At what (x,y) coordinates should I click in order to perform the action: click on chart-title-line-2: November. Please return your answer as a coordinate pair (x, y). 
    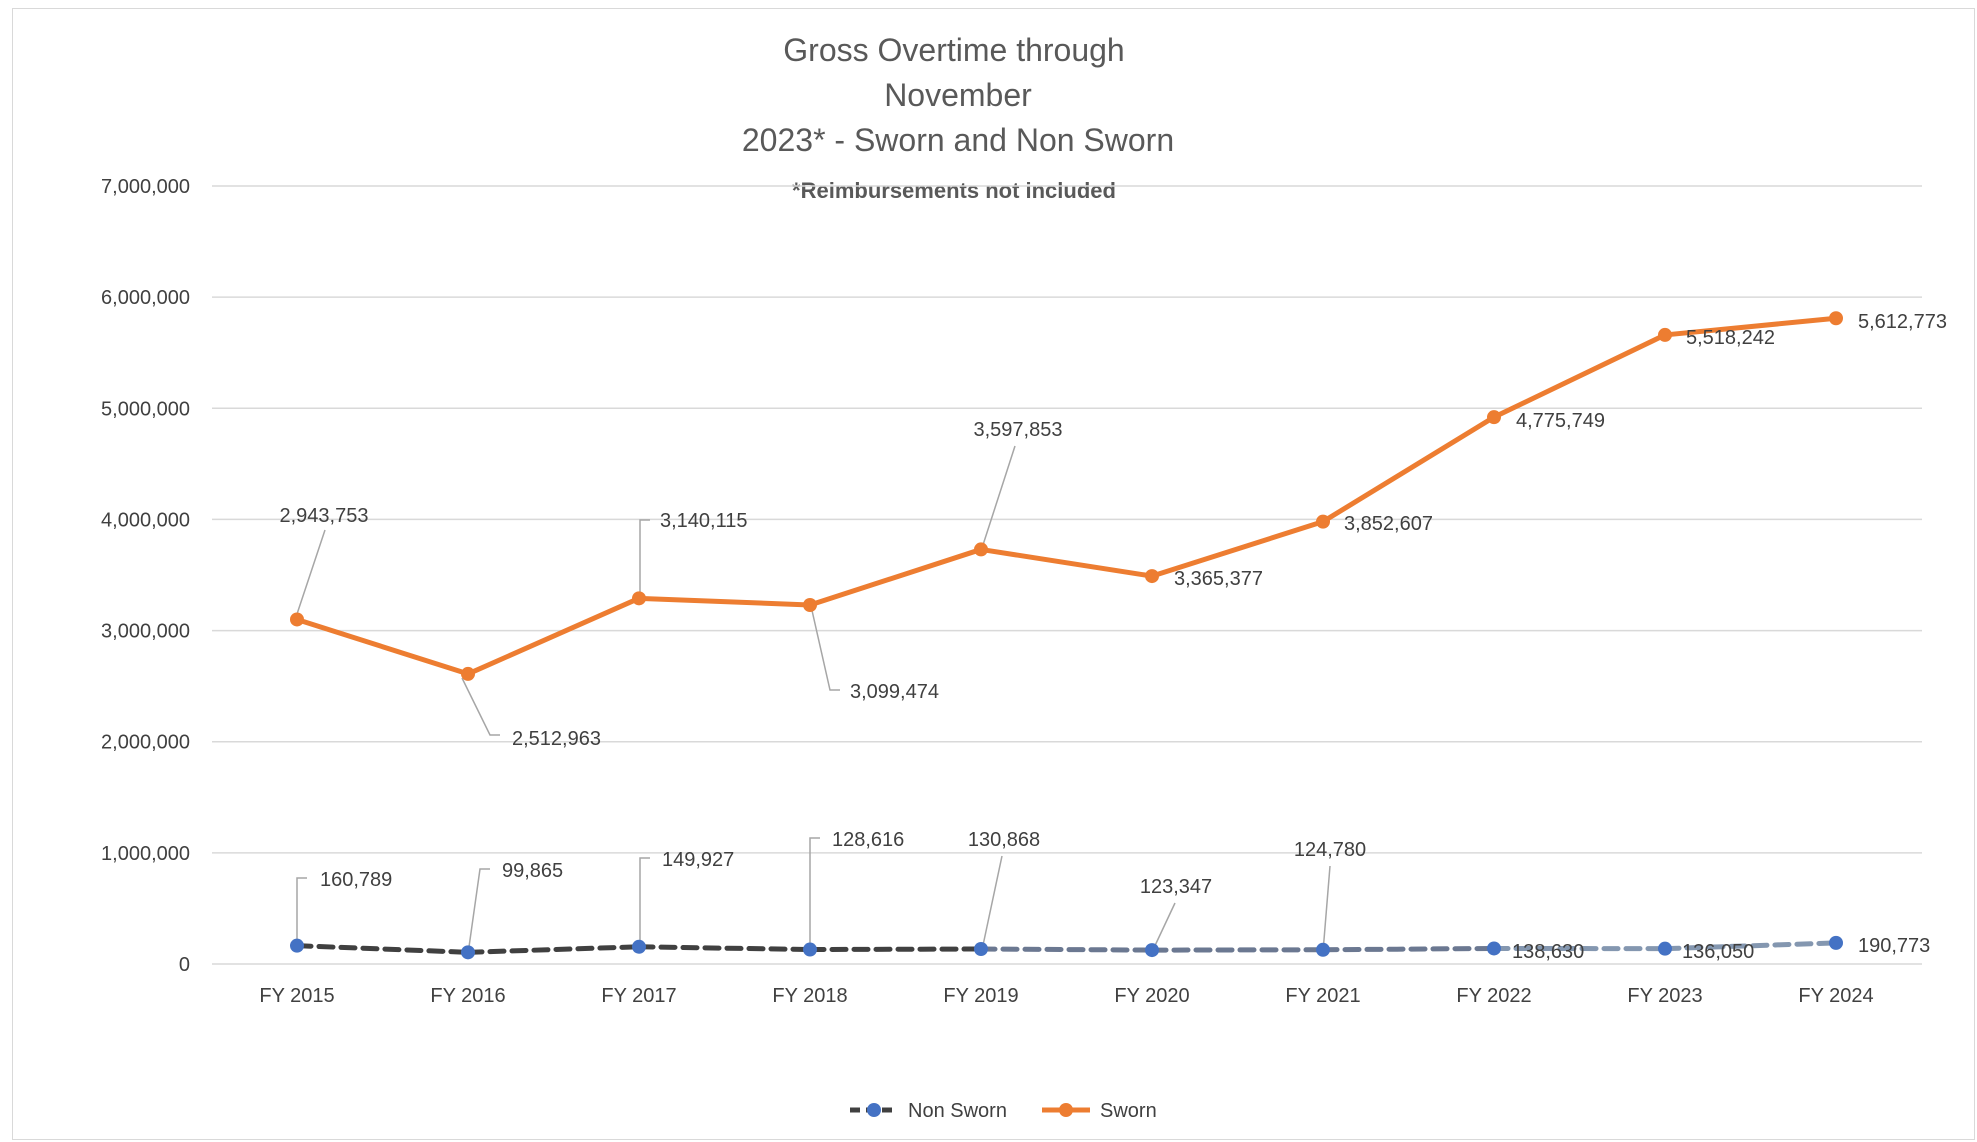
    Looking at the image, I should click on (958, 95).